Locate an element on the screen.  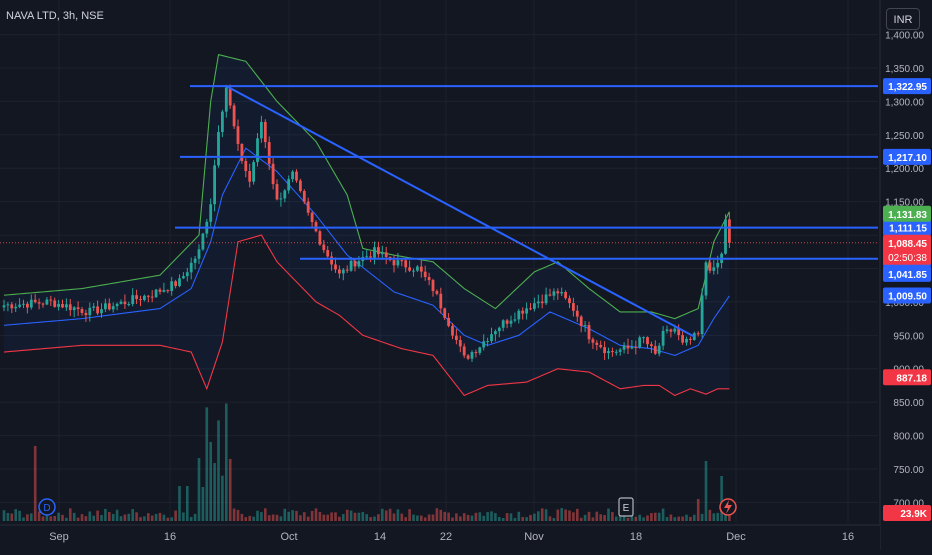
time-tick-label: Nov is located at coordinates (534, 537).